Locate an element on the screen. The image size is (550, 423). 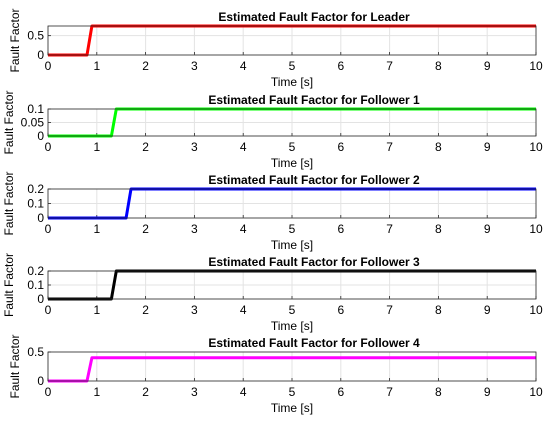
subplot-title: Estimated Fault Factor for Follower 4 is located at coordinates (314, 343).